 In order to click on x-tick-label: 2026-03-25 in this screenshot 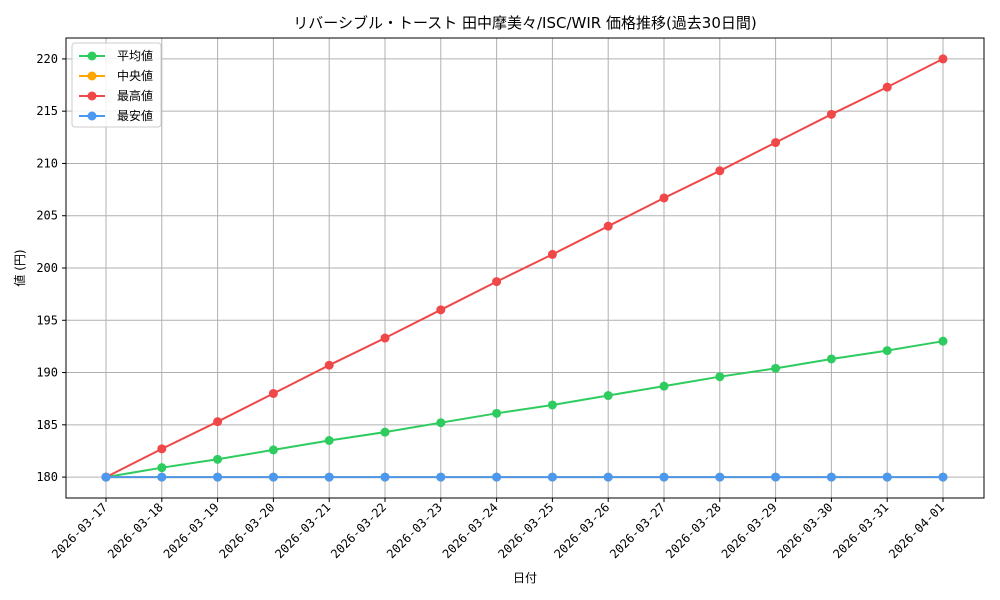, I will do `click(526, 530)`.